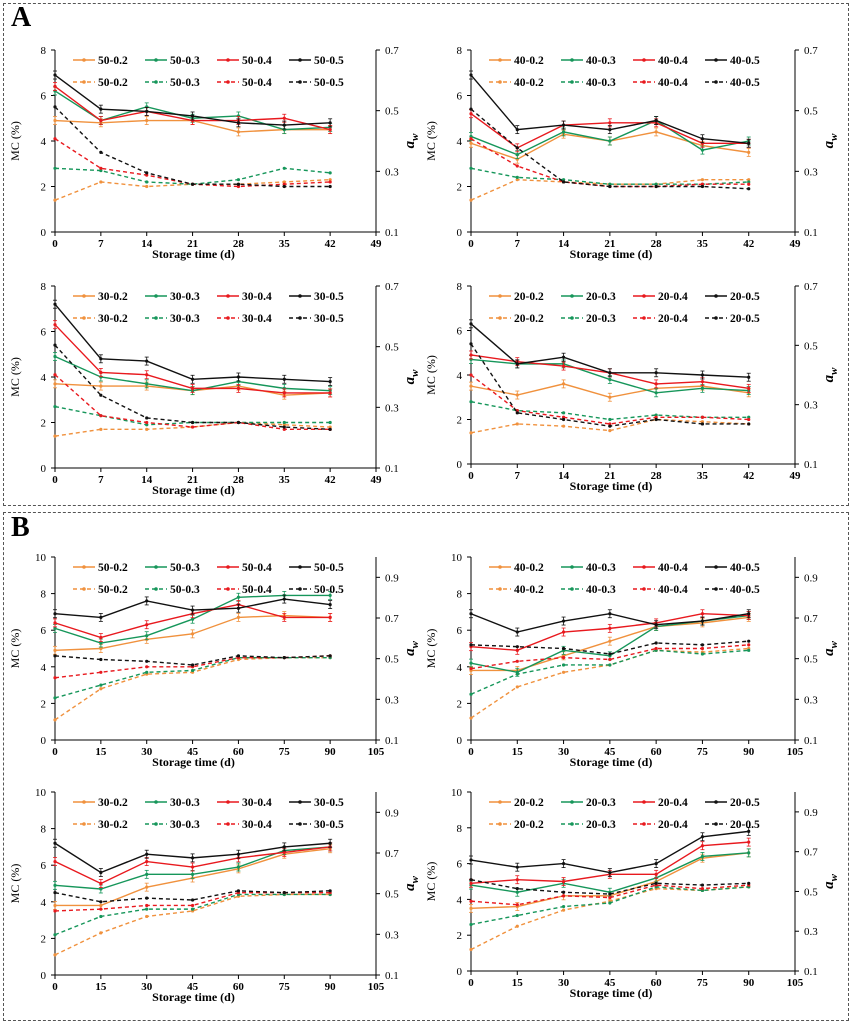  Describe the element at coordinates (749, 983) in the screenshot. I see `x-tick-label: 90` at that location.